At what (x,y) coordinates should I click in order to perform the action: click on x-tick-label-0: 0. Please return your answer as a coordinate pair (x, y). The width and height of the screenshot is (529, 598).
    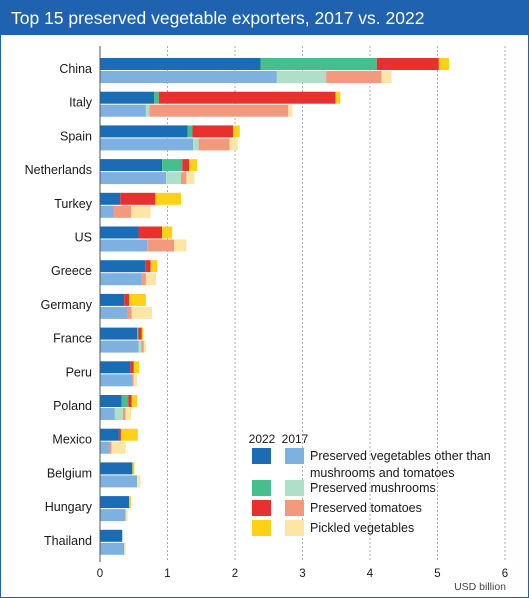
    Looking at the image, I should click on (100, 574).